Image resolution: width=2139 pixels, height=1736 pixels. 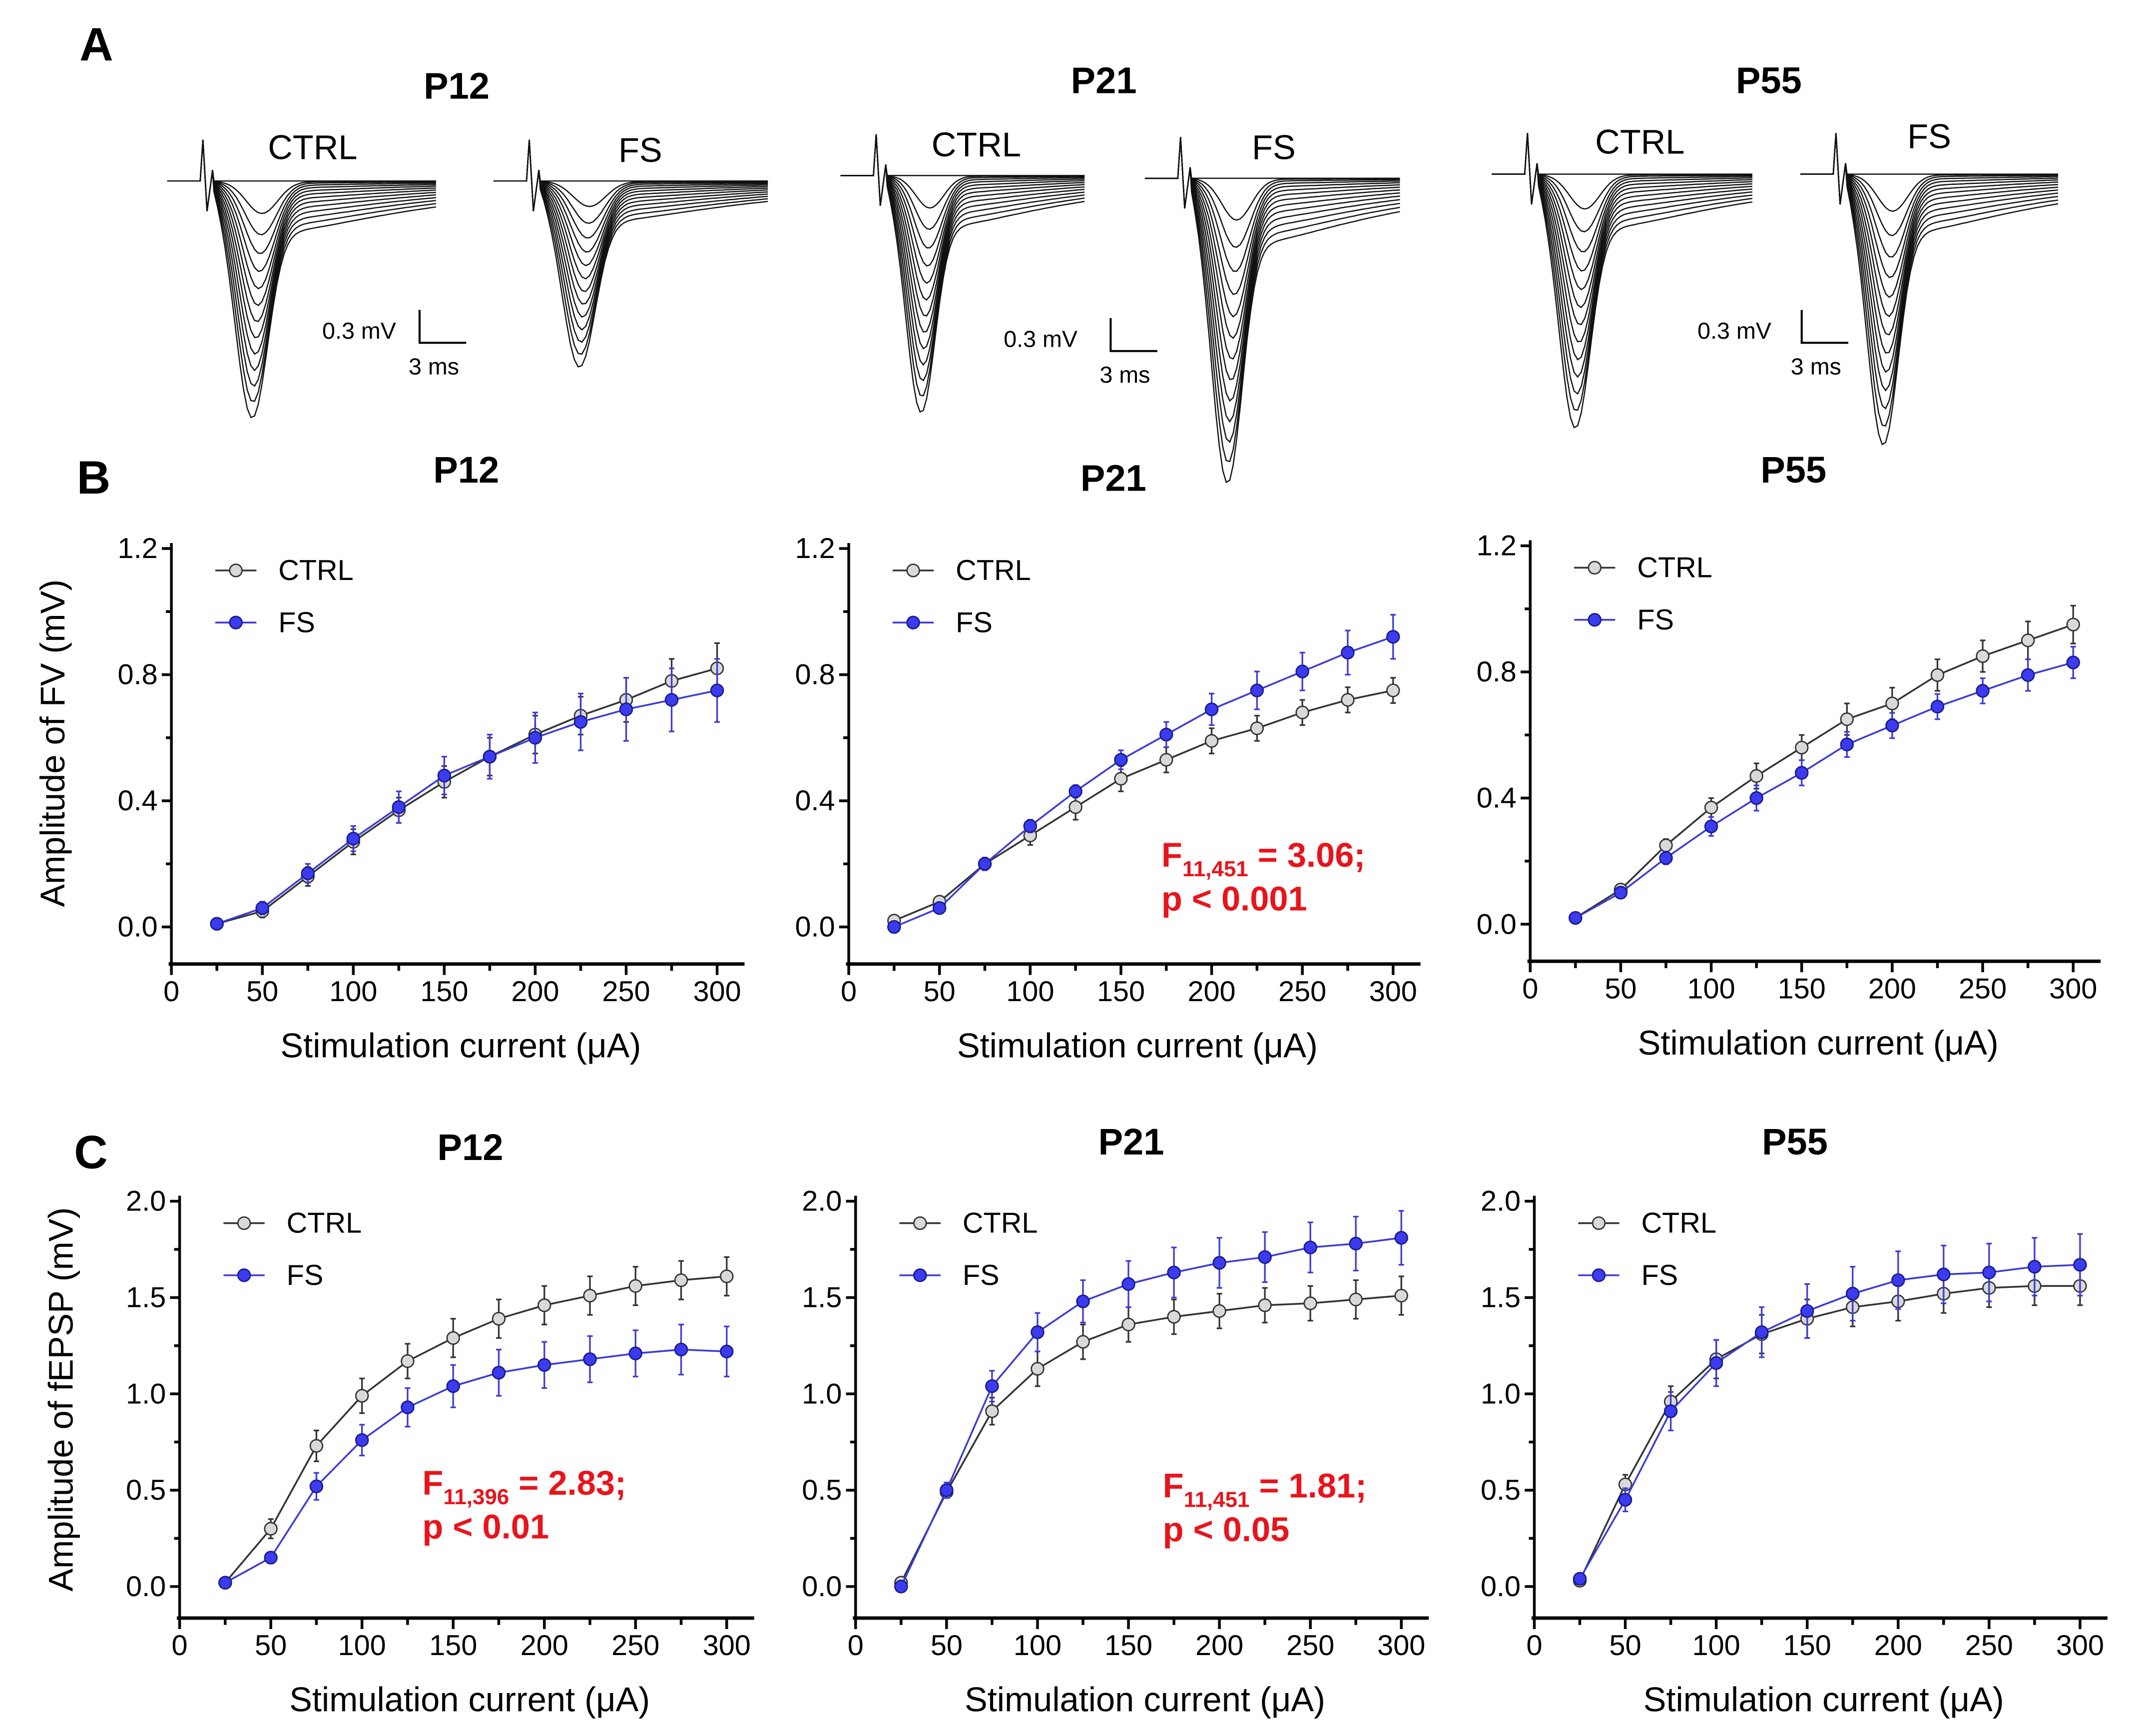 I want to click on x-tick-label: 150, so click(x=1121, y=992).